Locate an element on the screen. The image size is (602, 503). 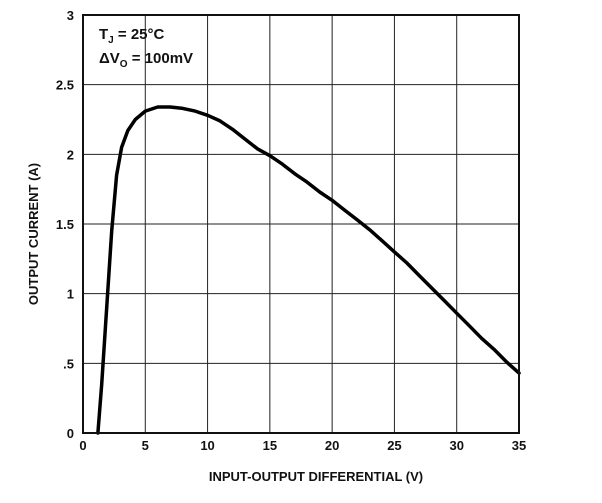
x-tick-label: 5 is located at coordinates (145, 445).